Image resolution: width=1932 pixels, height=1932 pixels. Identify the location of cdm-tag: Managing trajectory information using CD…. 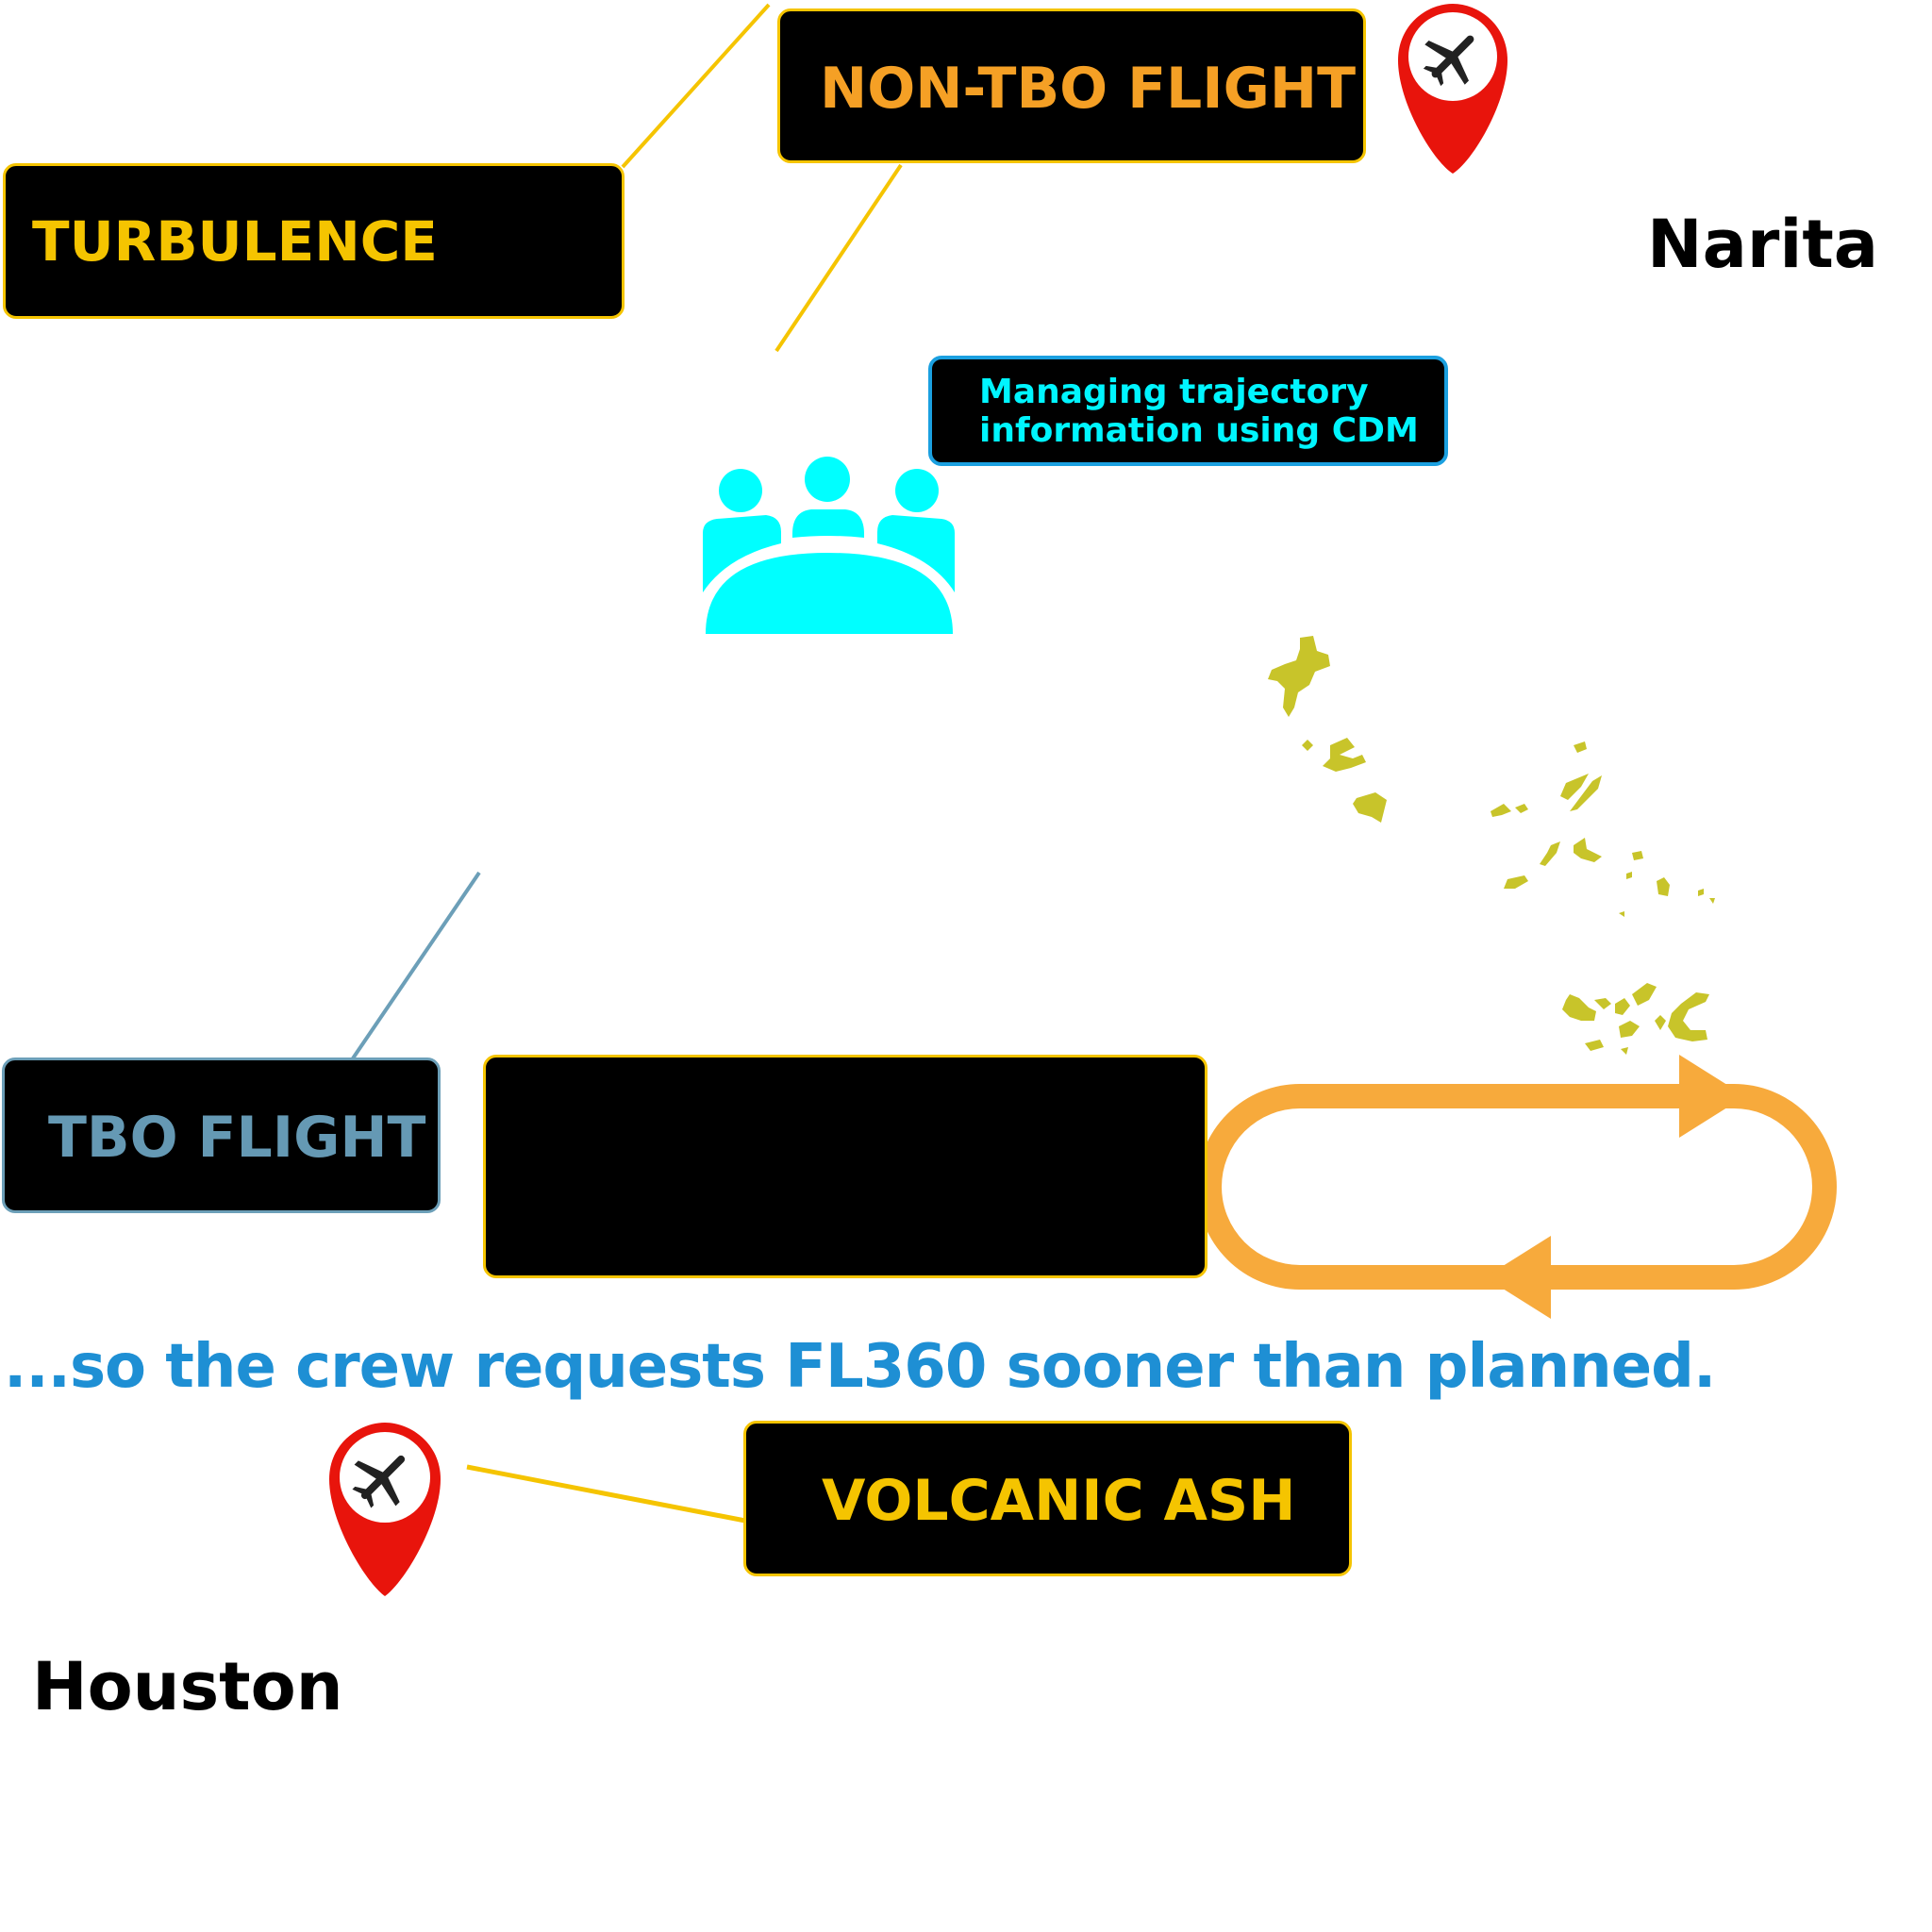
(1188, 411).